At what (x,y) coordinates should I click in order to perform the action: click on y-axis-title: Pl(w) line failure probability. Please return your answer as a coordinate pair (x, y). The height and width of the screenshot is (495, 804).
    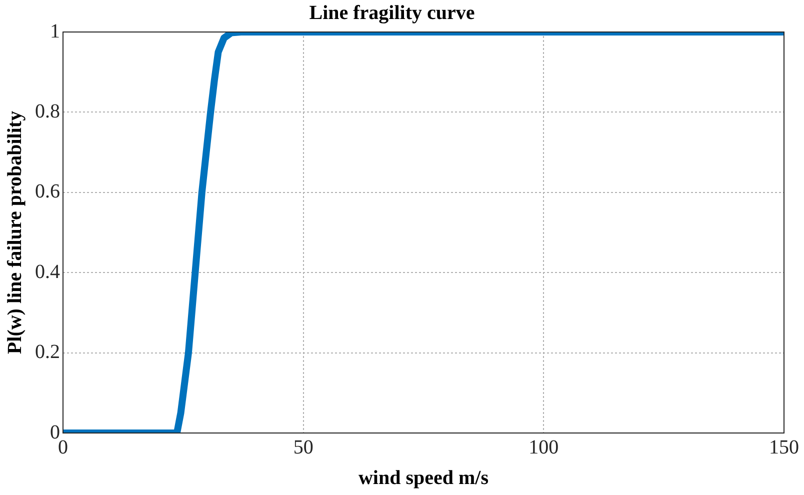
    Looking at the image, I should click on (15, 232).